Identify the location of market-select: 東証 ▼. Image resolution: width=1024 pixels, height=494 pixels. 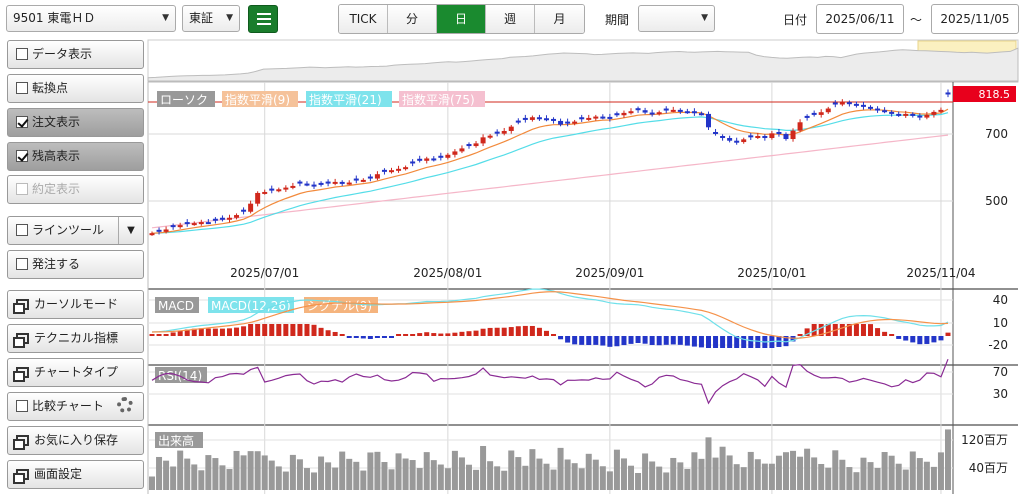
(211, 18).